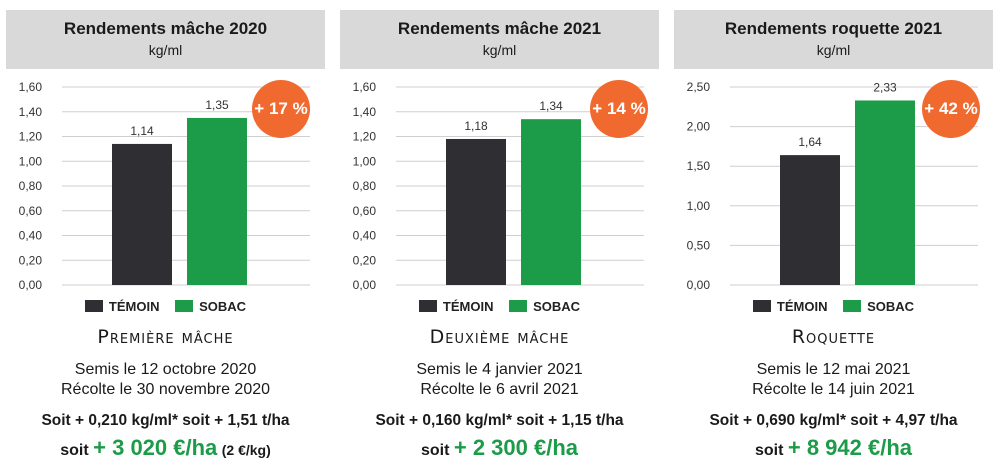  What do you see at coordinates (499, 389) in the screenshot?
I see `harvest-date: Récolte le 6 avril 2021` at bounding box center [499, 389].